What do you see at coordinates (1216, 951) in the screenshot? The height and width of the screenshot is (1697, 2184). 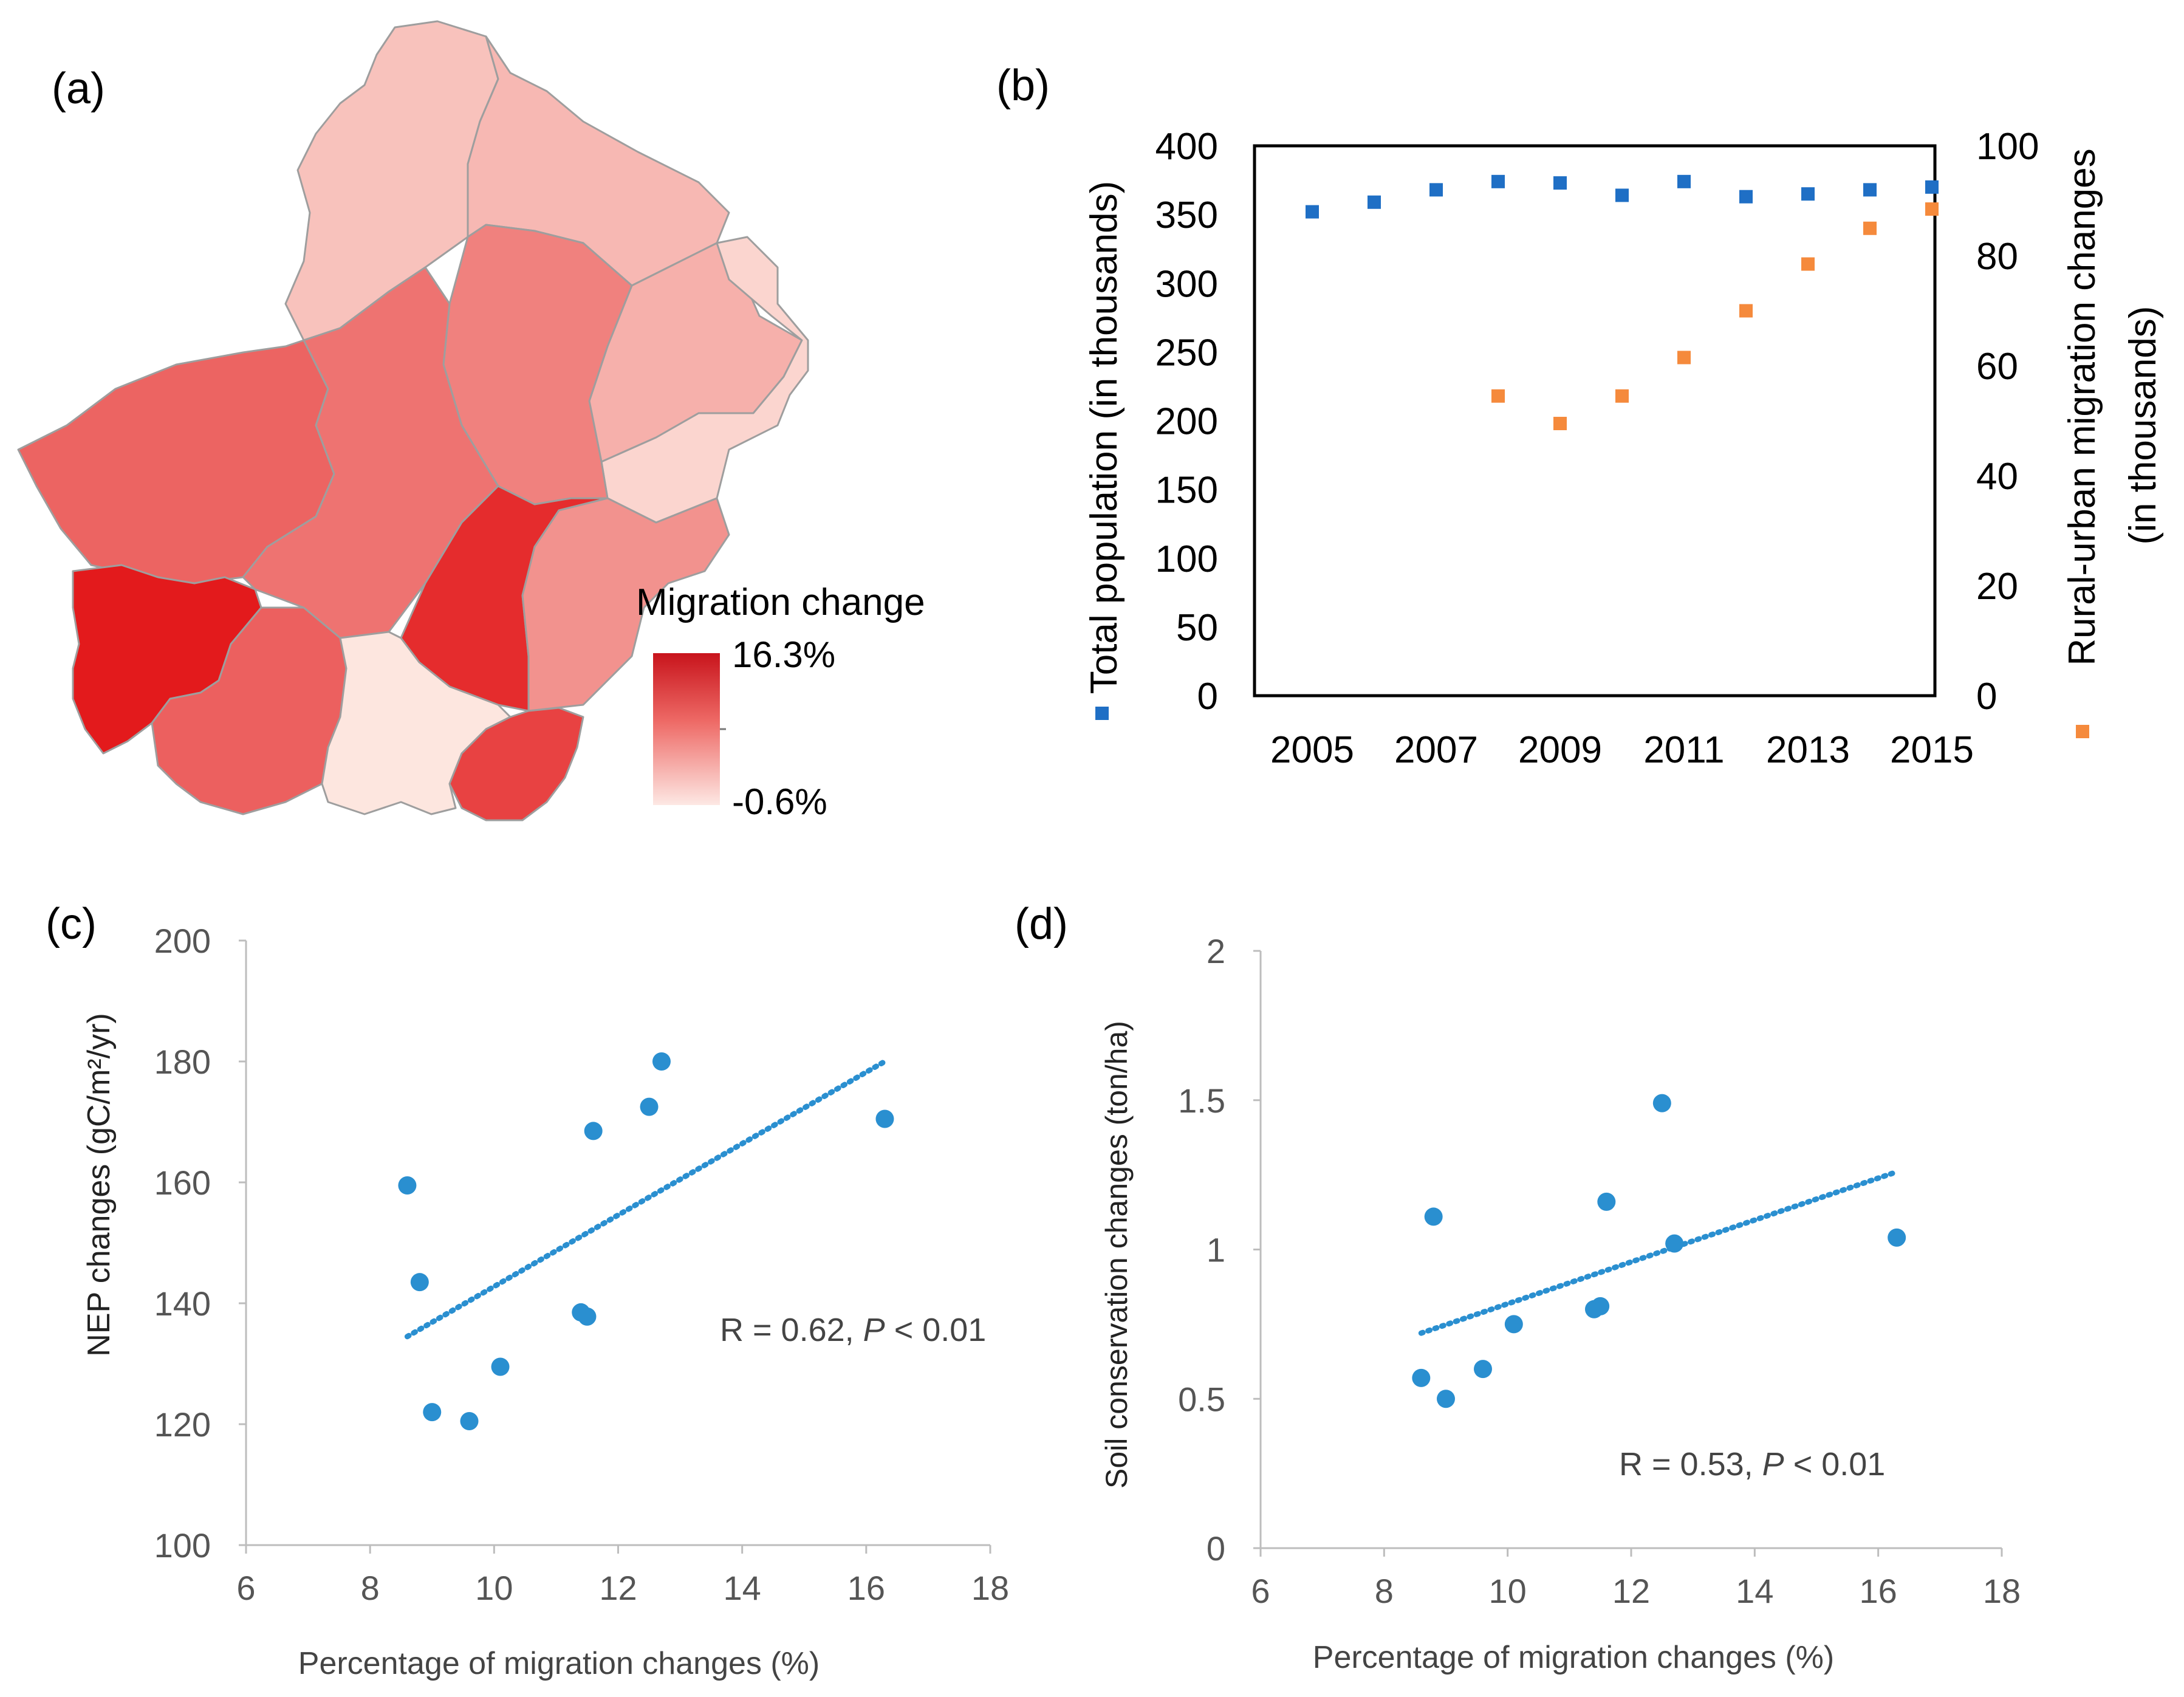 I see `panel-d-ytick-2: 2` at bounding box center [1216, 951].